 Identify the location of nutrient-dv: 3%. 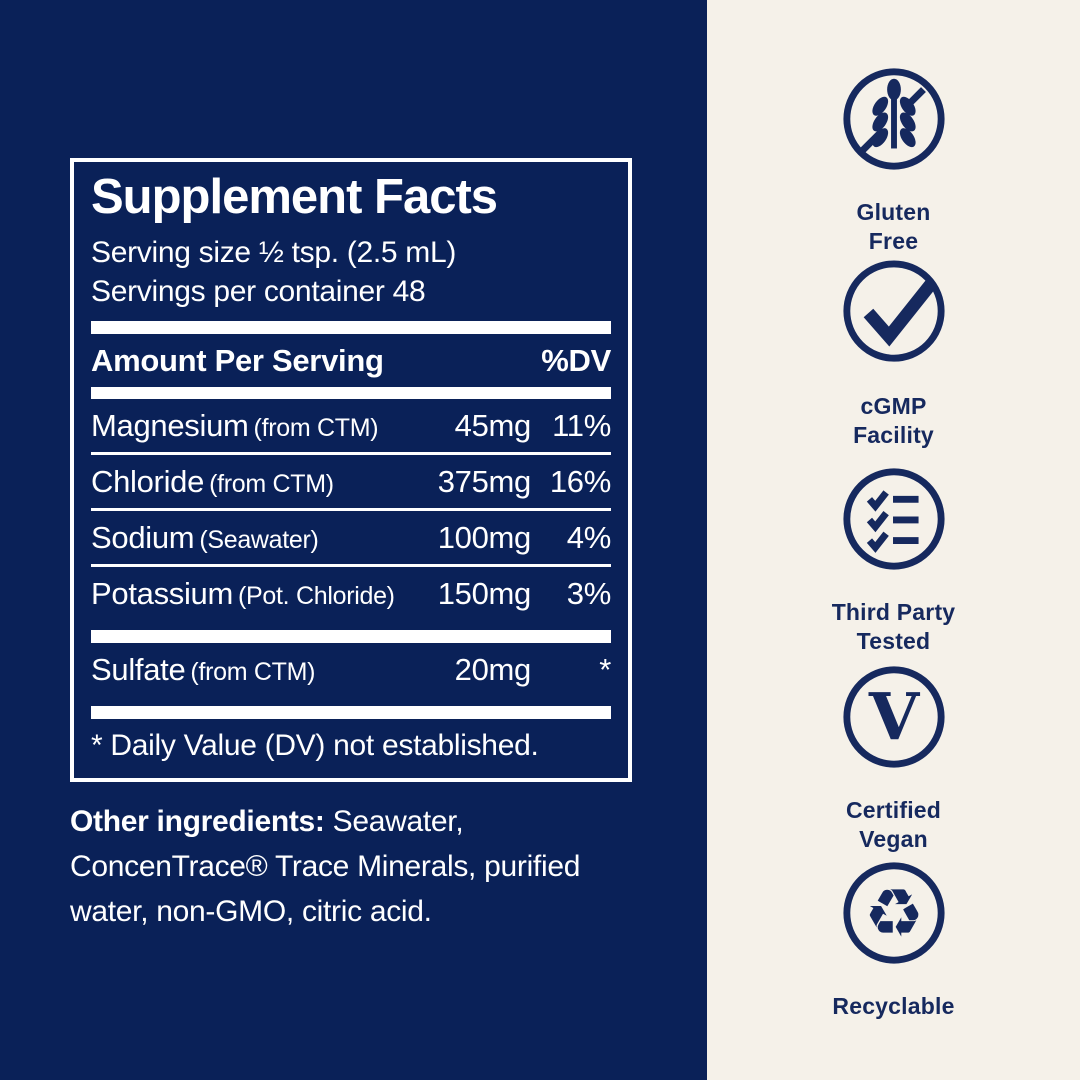
(589, 594).